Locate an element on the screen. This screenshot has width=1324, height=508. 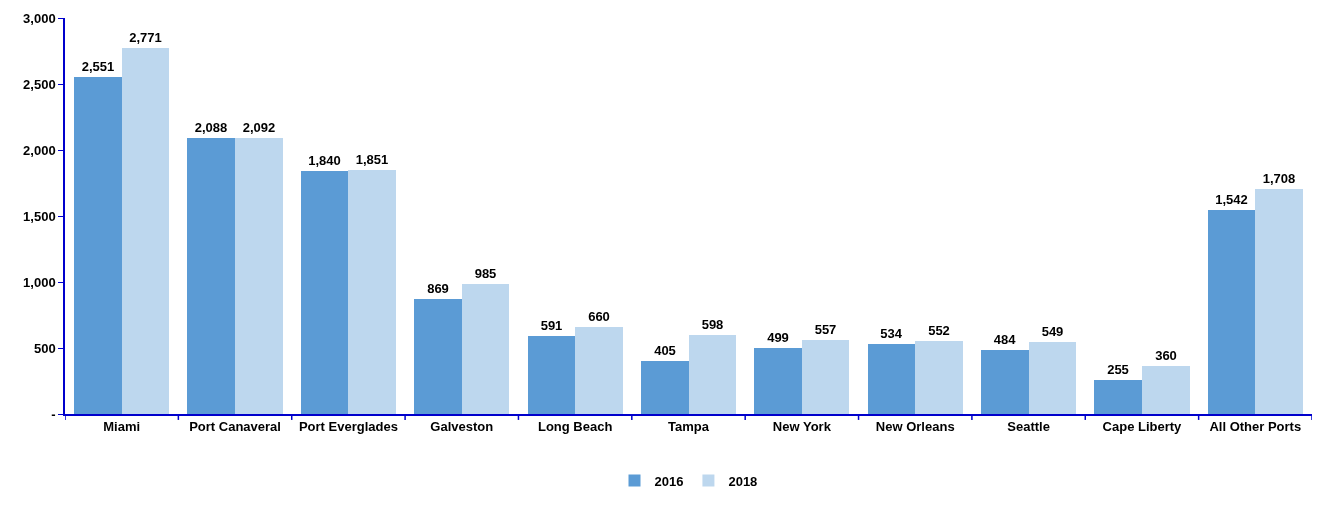
data-label: 2,771 is located at coordinates (145, 37).